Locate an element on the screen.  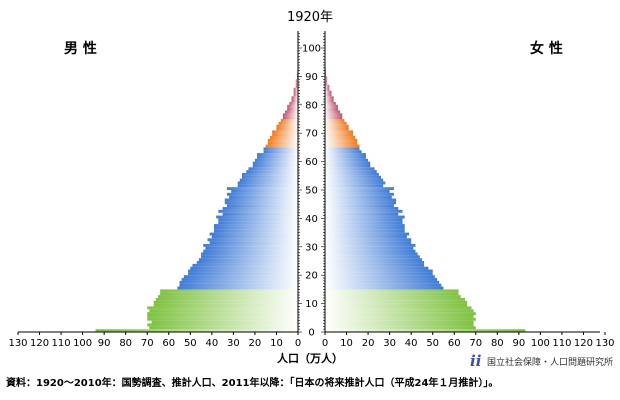
y-tick-90: 90 is located at coordinates (311, 77).